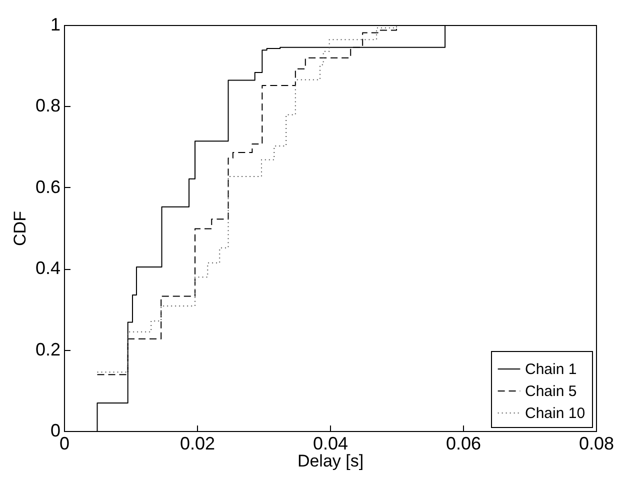 Image resolution: width=618 pixels, height=487 pixels. Describe the element at coordinates (47, 106) in the screenshot. I see `y-tick-label: 0.8` at that location.